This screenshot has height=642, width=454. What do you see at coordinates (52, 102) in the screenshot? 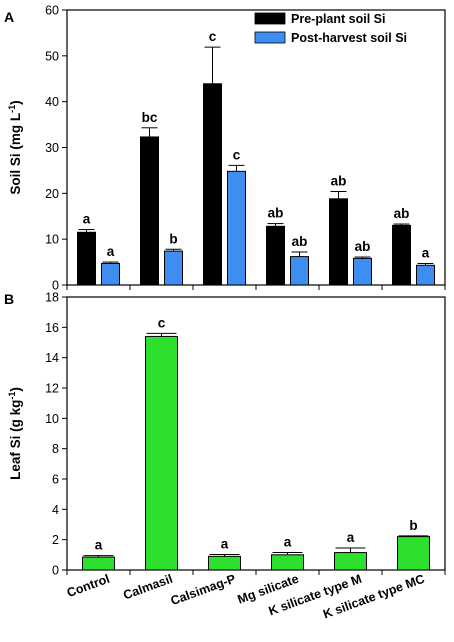
I see `y-tick-label: 40` at bounding box center [52, 102].